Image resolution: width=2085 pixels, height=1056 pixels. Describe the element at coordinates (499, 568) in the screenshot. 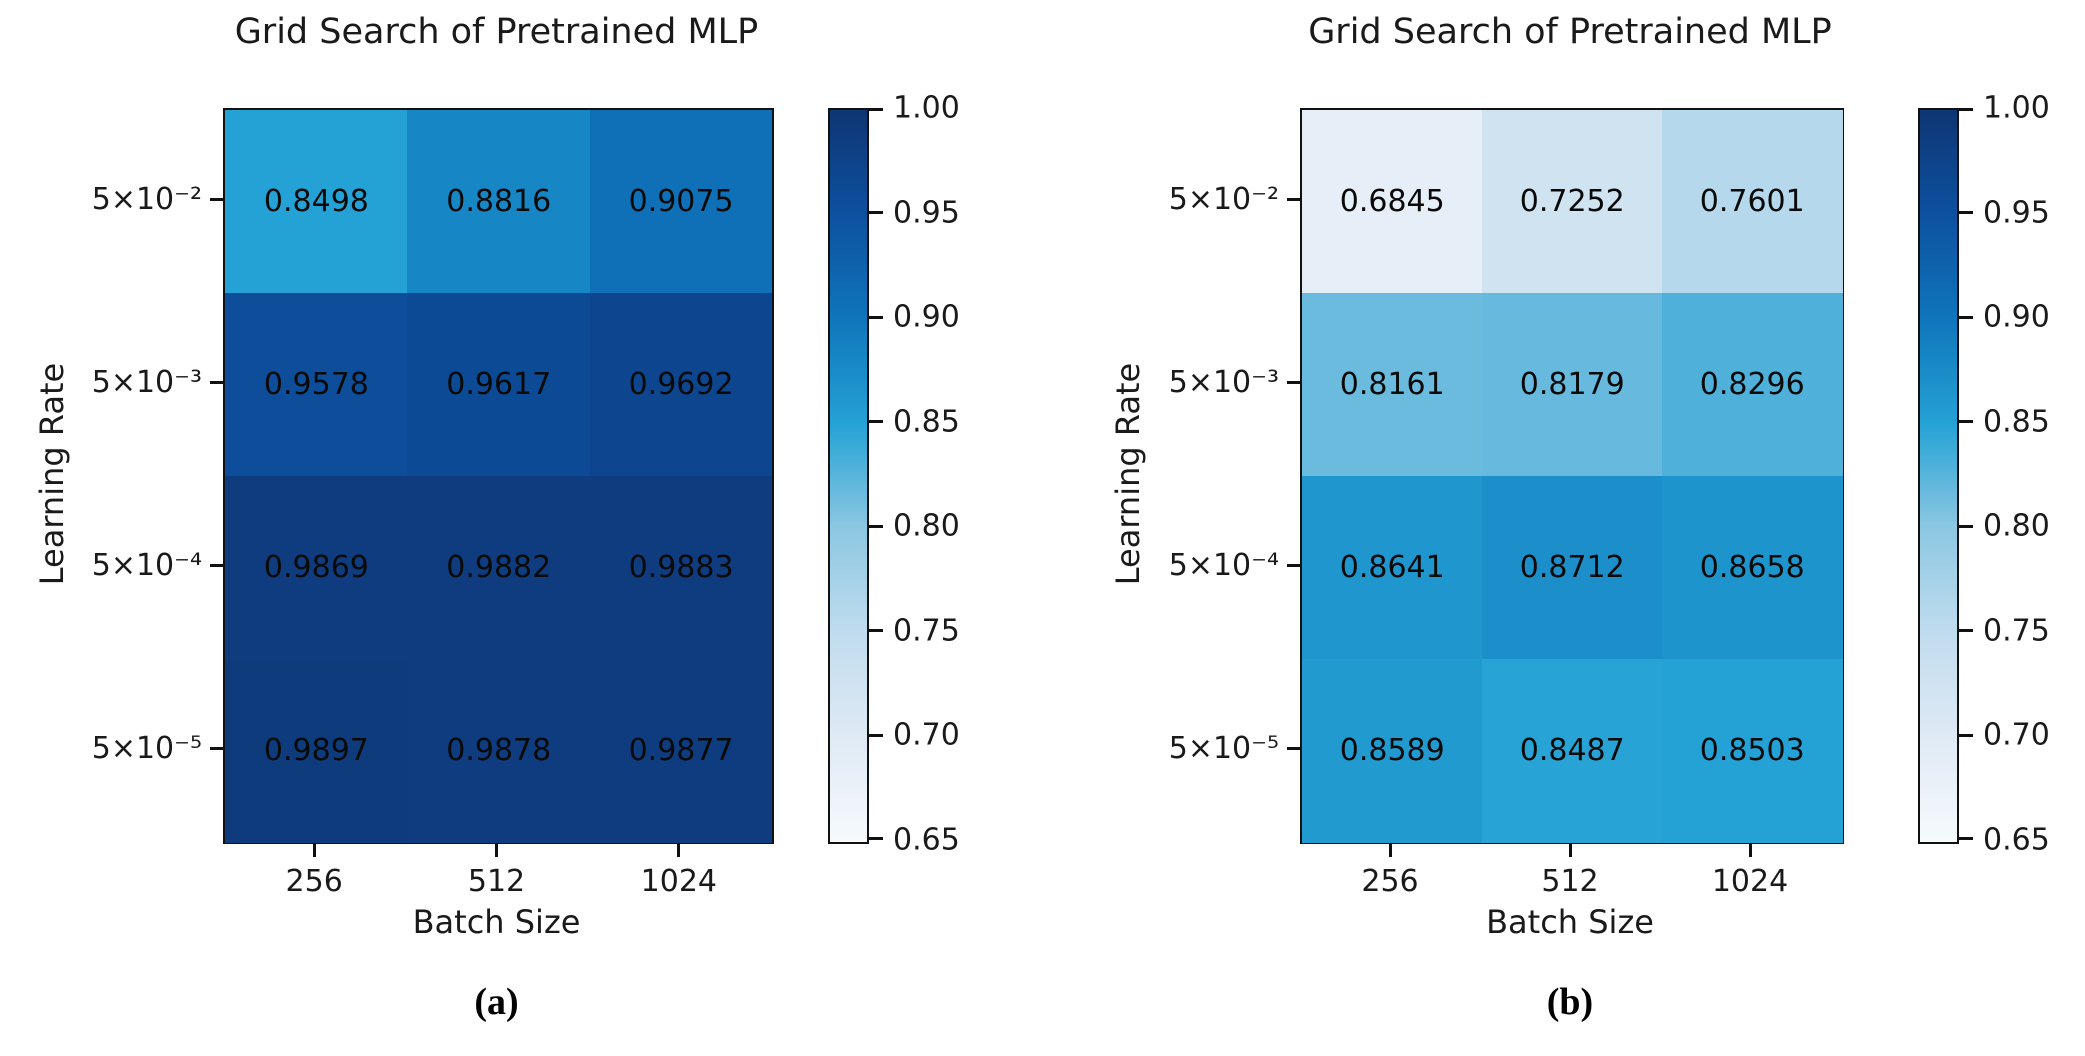

I see `heatmap-cell-value: 0.9882` at that location.